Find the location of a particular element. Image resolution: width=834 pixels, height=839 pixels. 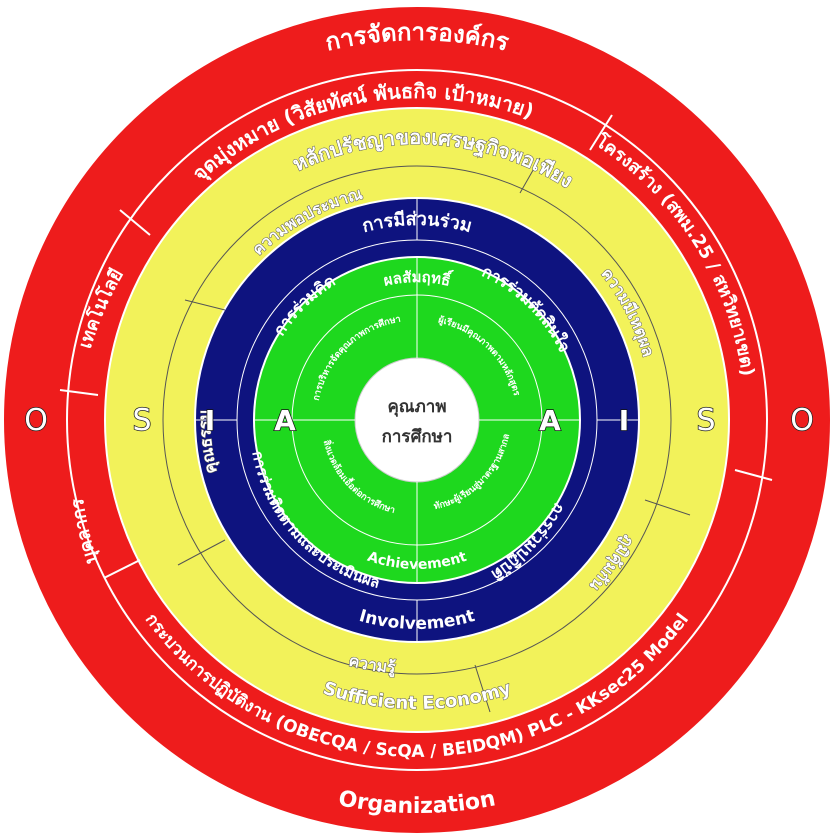

letter-s-right: S is located at coordinates (705, 420).